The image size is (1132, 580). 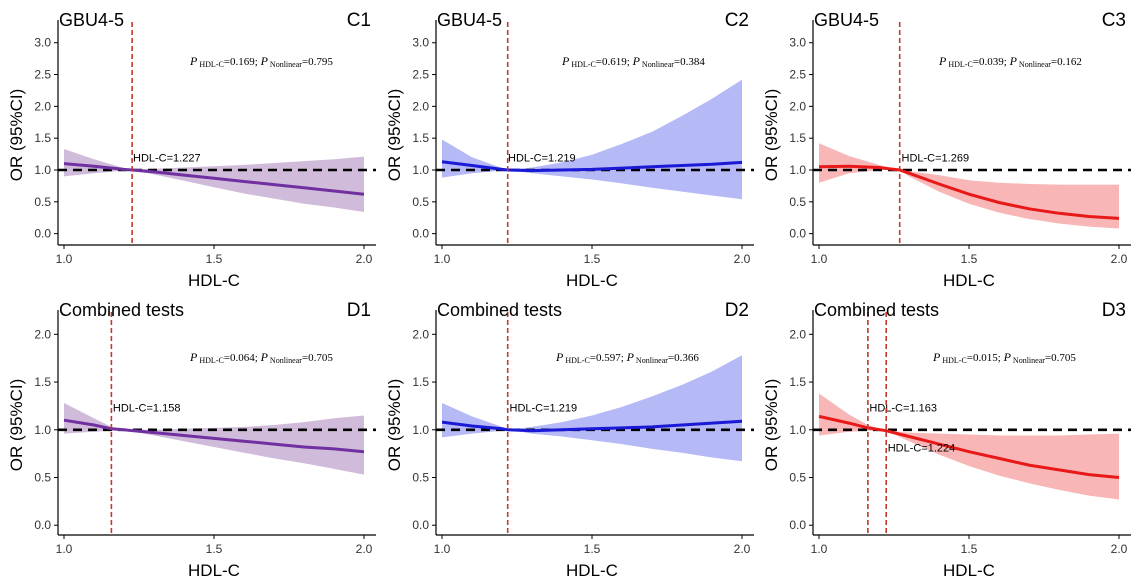 What do you see at coordinates (544, 409) in the screenshot?
I see `cutpoint-label: HDL-C=1.219` at bounding box center [544, 409].